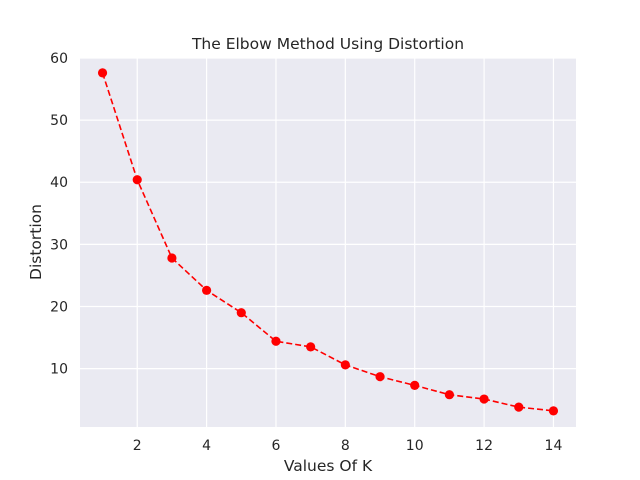  What do you see at coordinates (59, 370) in the screenshot?
I see `y-tick-label: 10` at bounding box center [59, 370].